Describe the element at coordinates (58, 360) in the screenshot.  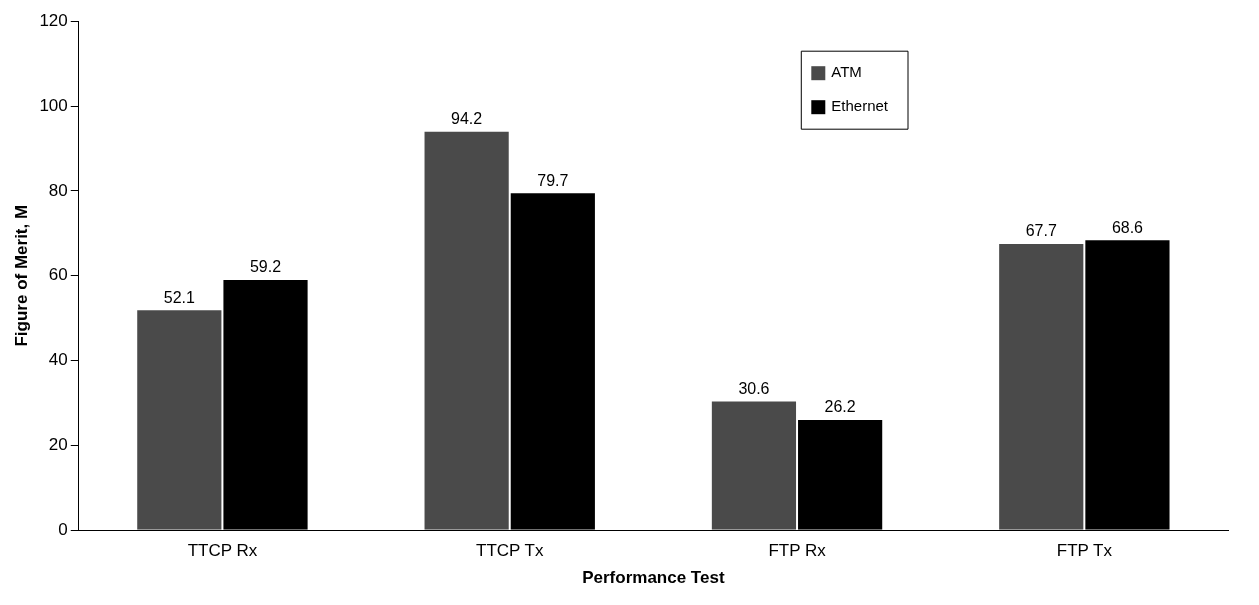
I see `y-tick-label: 40` at that location.